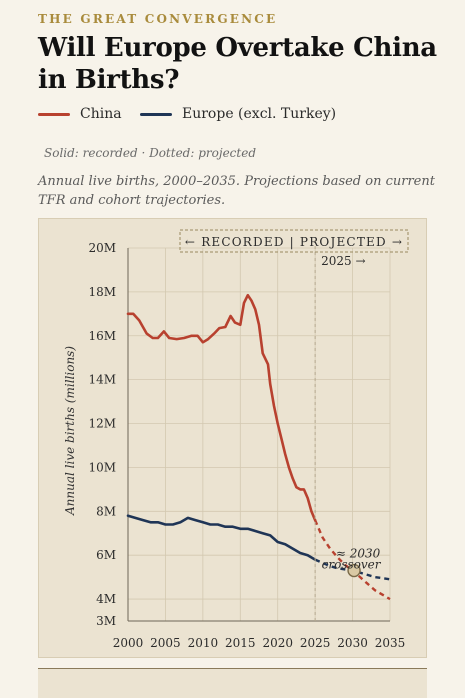  I want to click on next-card, so click(232, 683).